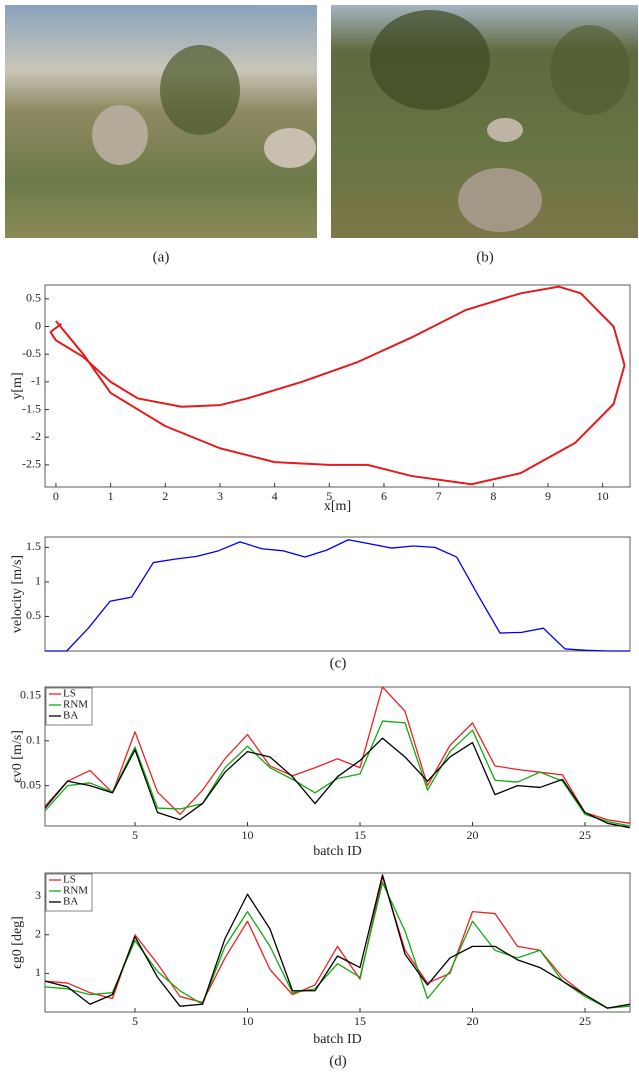 The height and width of the screenshot is (1081, 639). What do you see at coordinates (33, 546) in the screenshot?
I see `y-tick-label: 1.5` at bounding box center [33, 546].